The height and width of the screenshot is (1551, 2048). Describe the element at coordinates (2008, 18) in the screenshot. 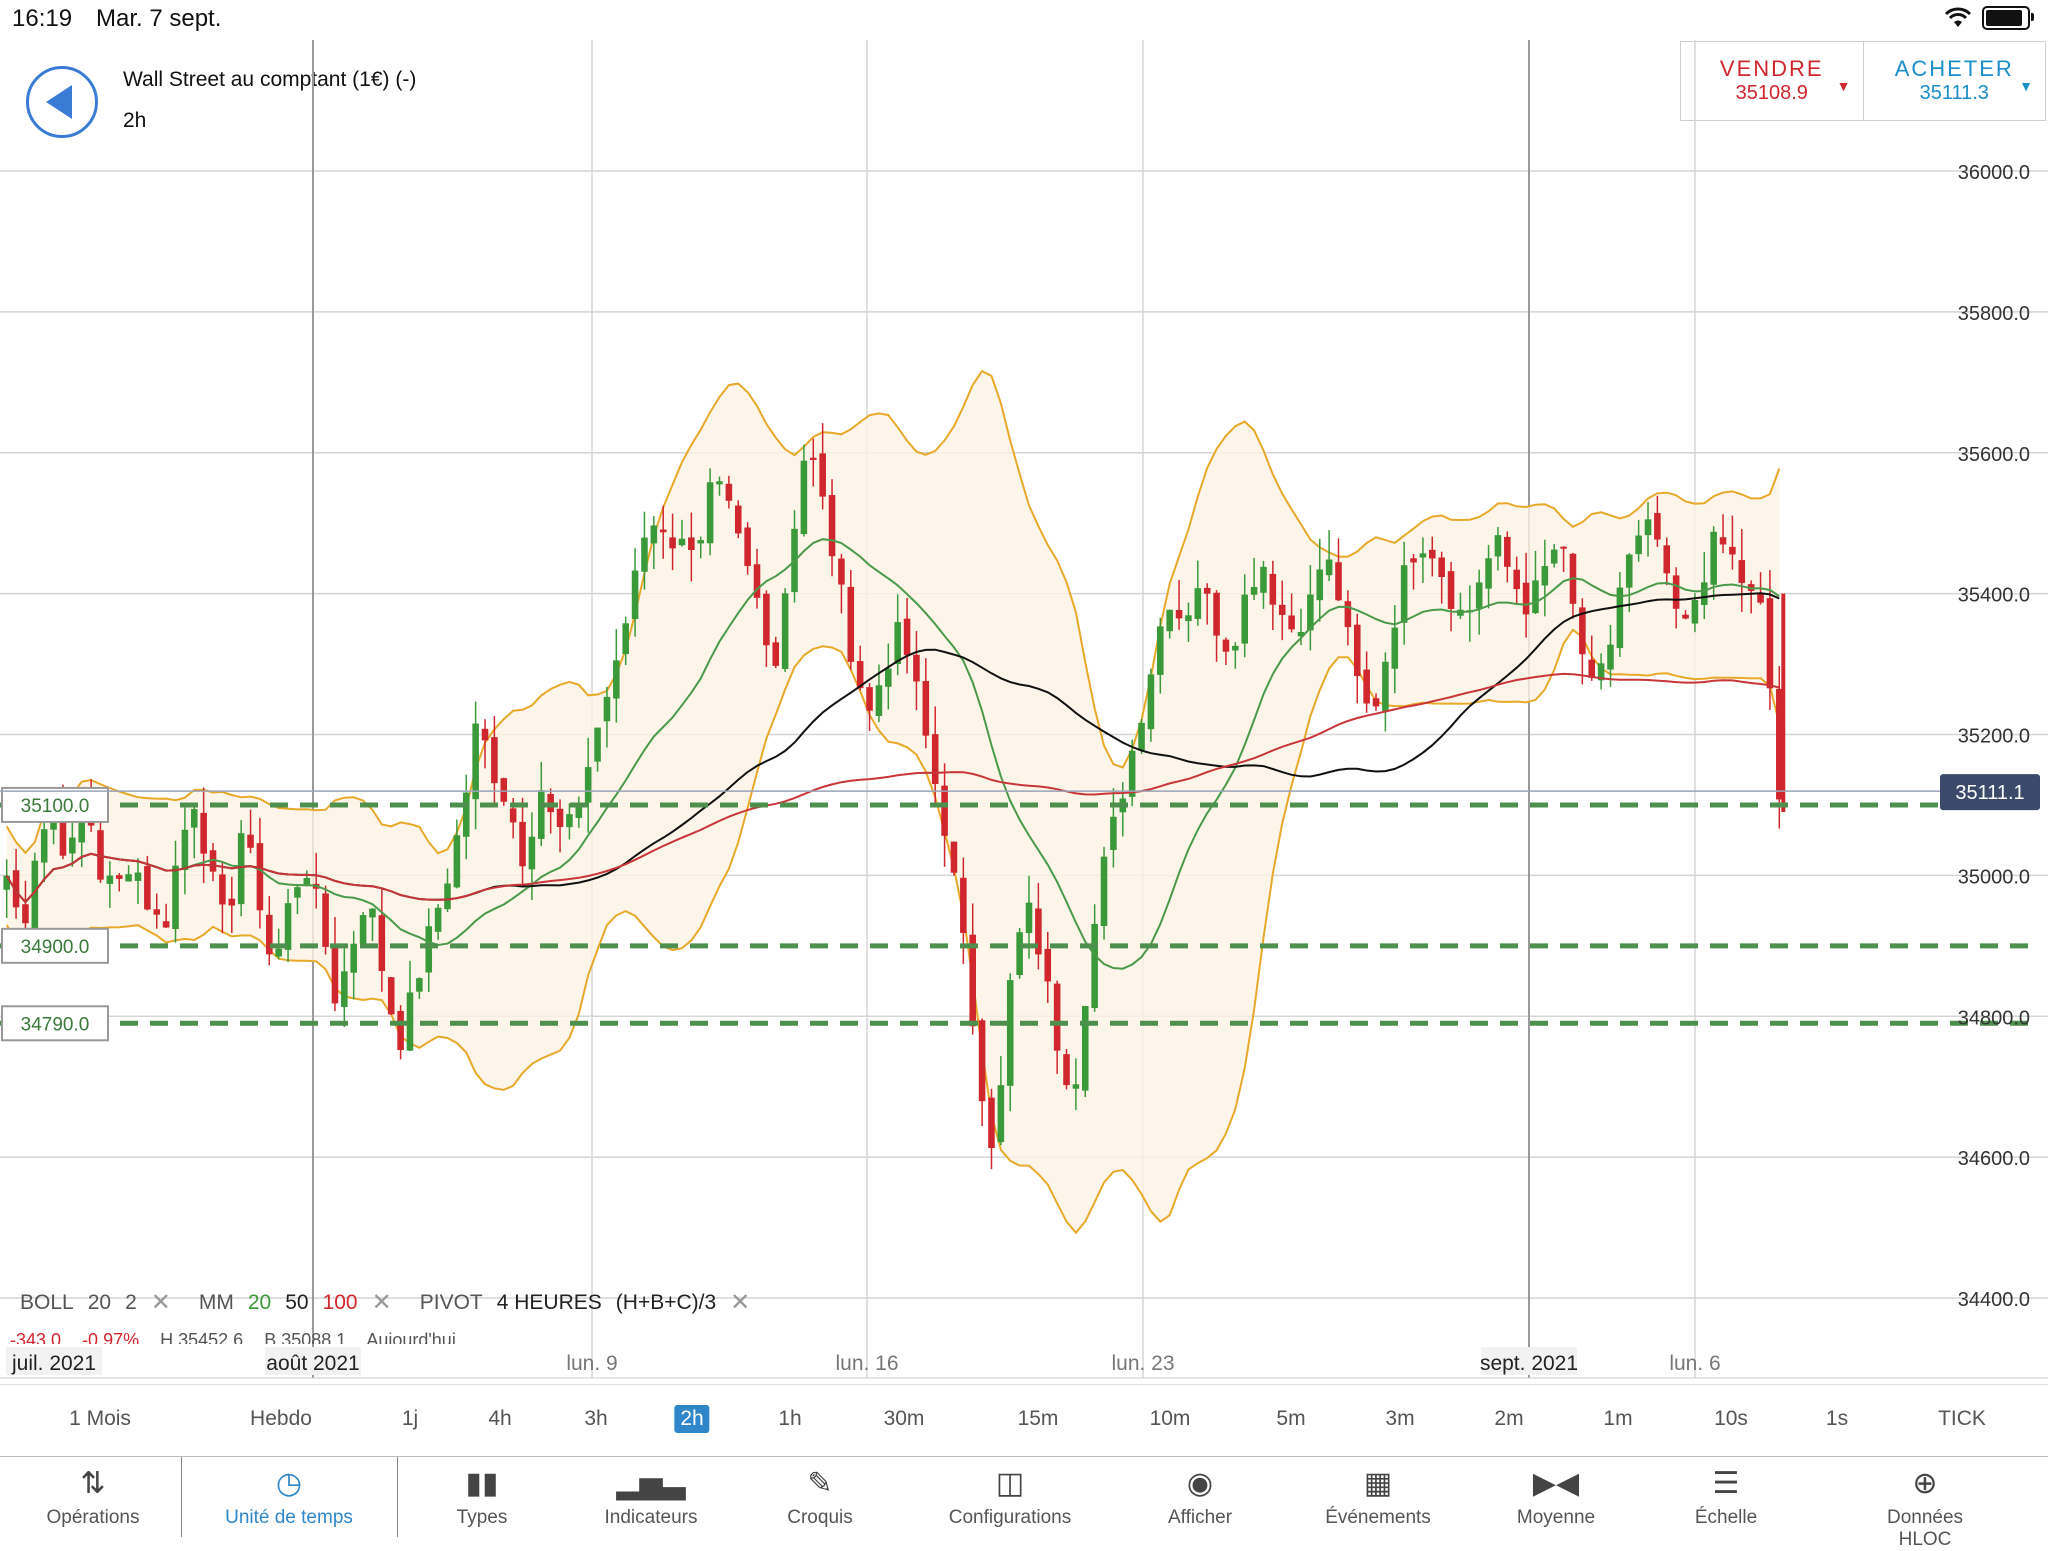

I see `battery-icon` at that location.